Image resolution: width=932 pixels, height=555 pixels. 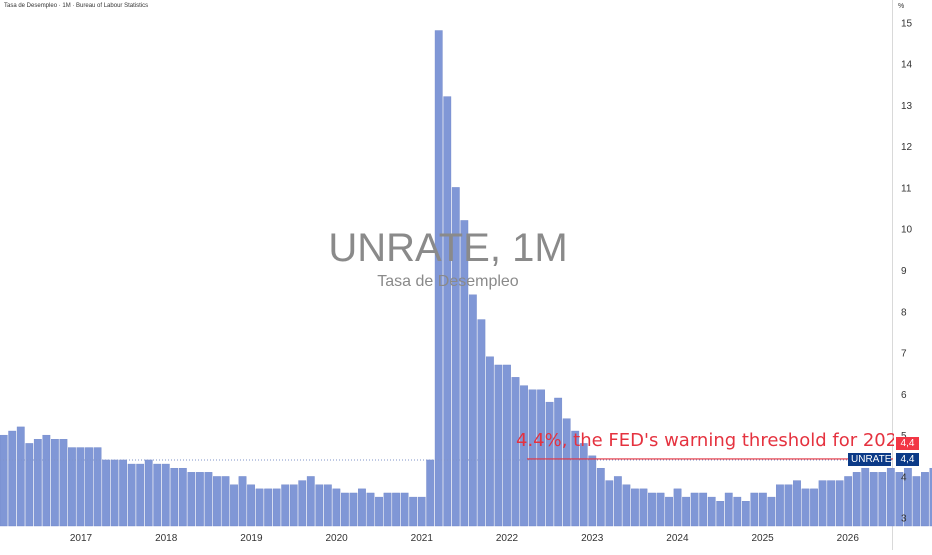 What do you see at coordinates (907, 443) in the screenshot?
I see `threshold-price-tag: 4,4` at bounding box center [907, 443].